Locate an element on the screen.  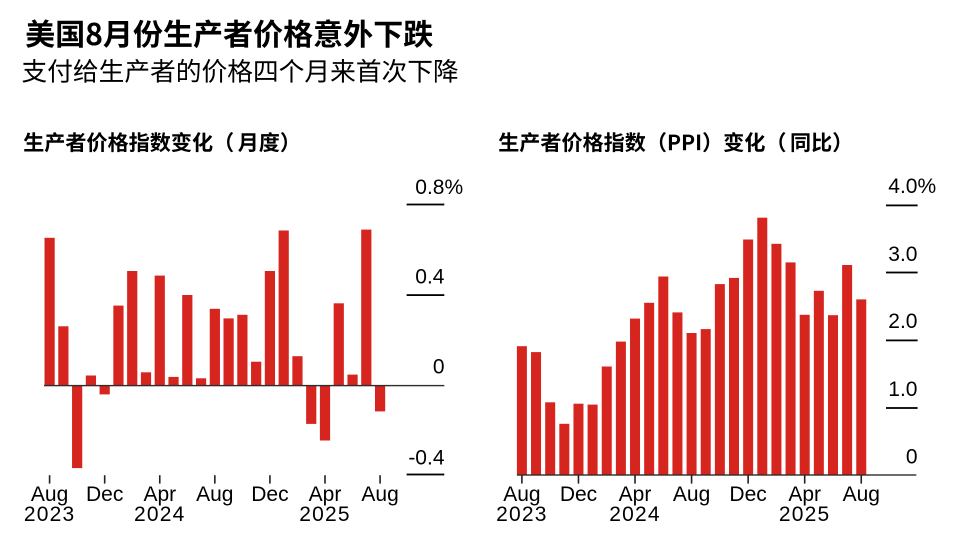
svg-text: -0.4 is located at coordinates (426, 458).